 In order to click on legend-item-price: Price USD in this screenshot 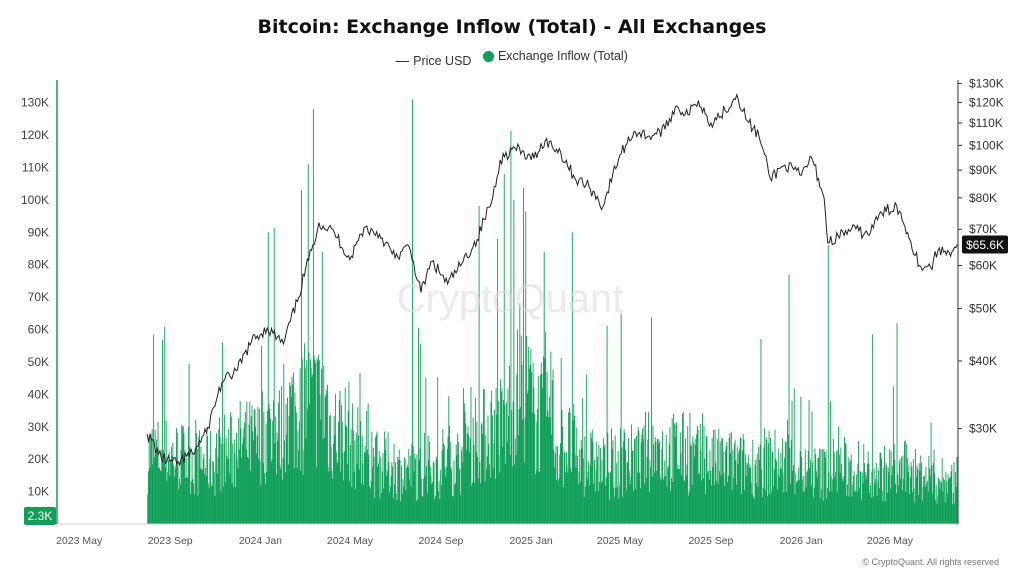, I will do `click(433, 61)`.